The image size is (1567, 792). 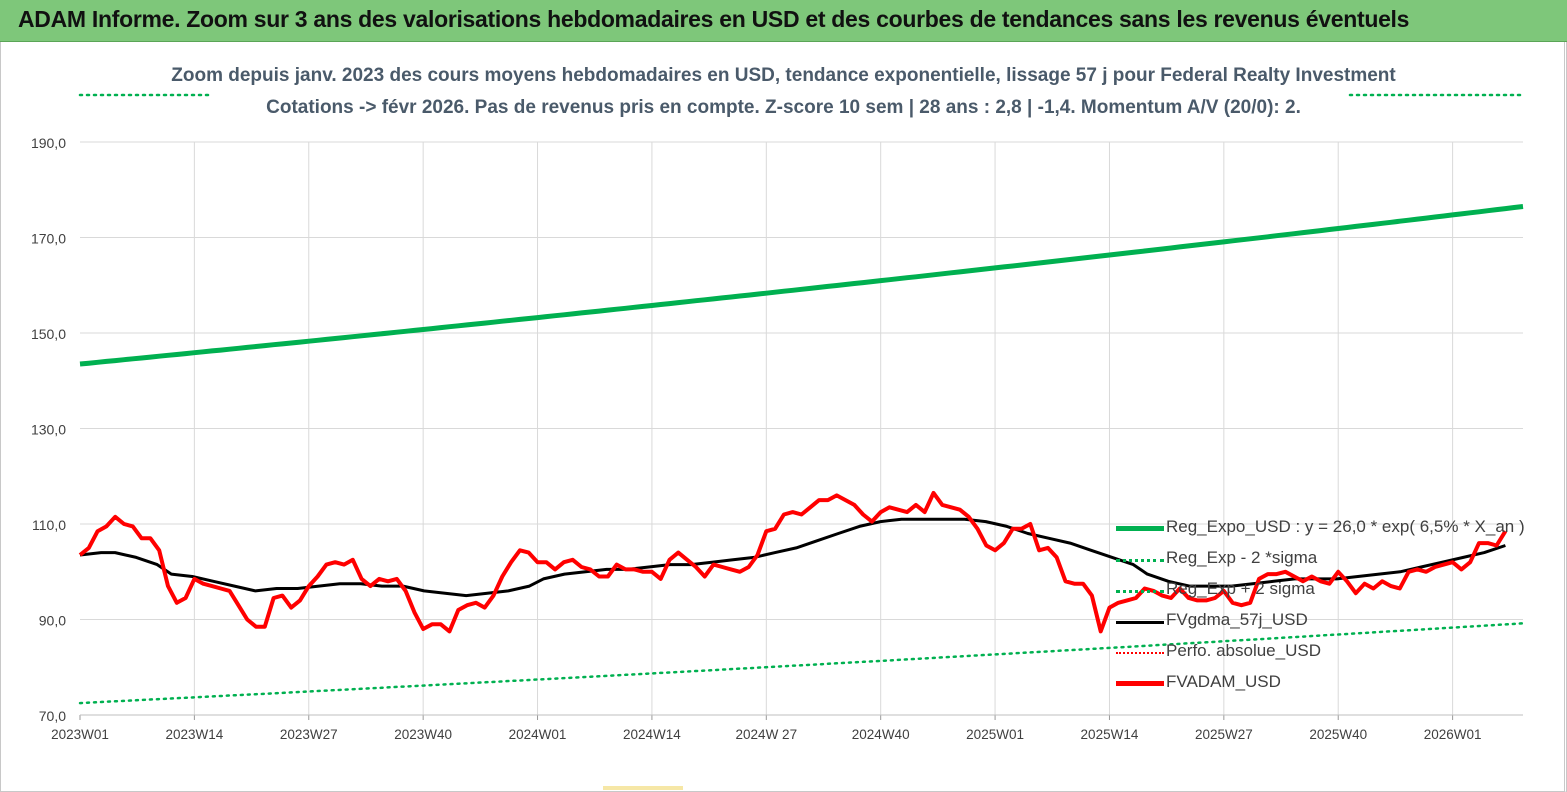 I want to click on legend-label-fvadam: FVADAM_USD, so click(x=1223, y=681).